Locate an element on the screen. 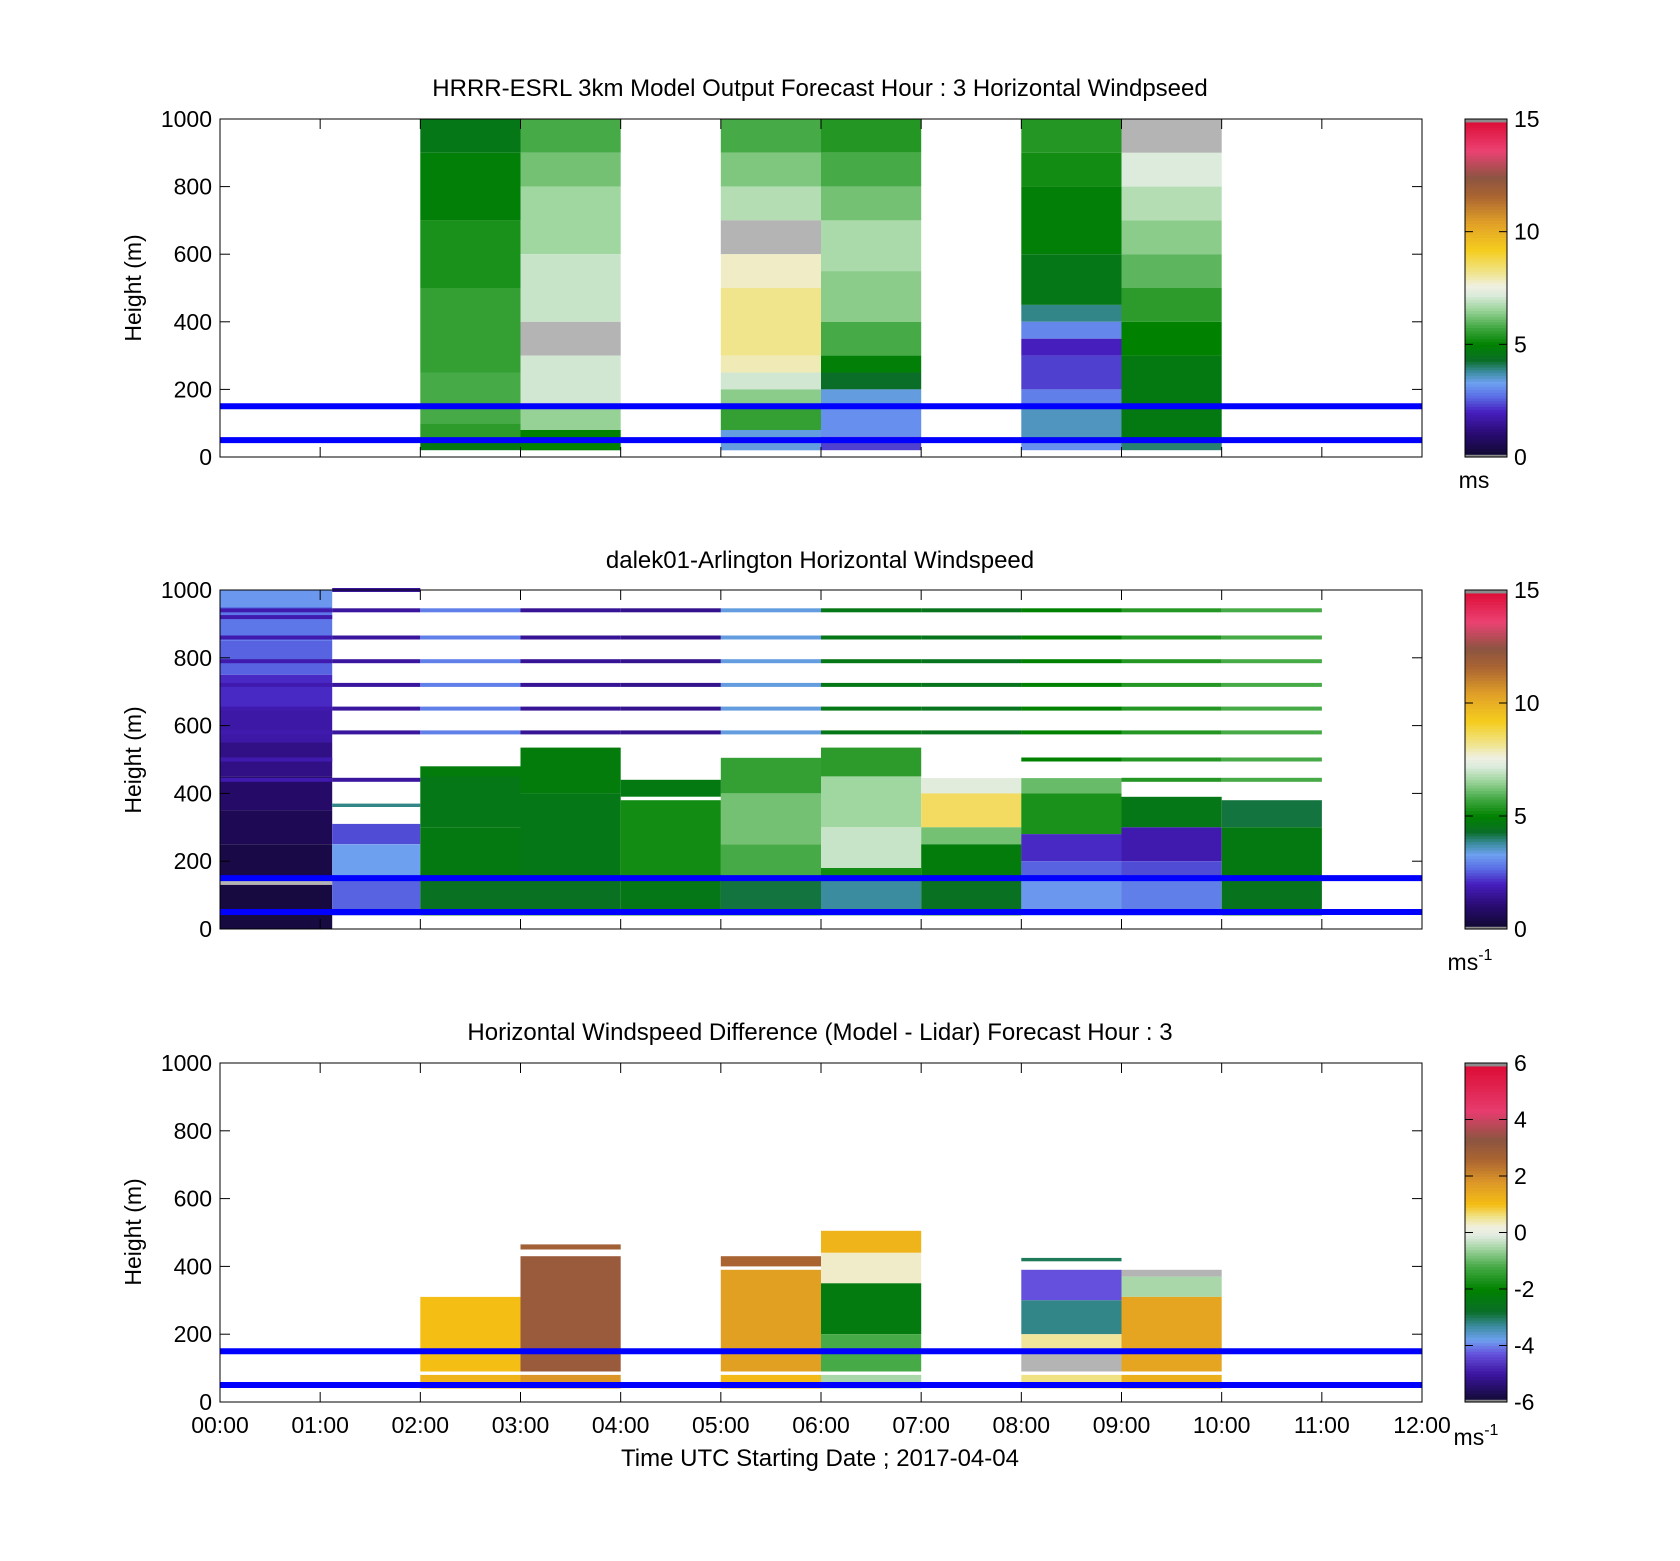 The image size is (1680, 1561). y-tick-label: 600 is located at coordinates (193, 1199).